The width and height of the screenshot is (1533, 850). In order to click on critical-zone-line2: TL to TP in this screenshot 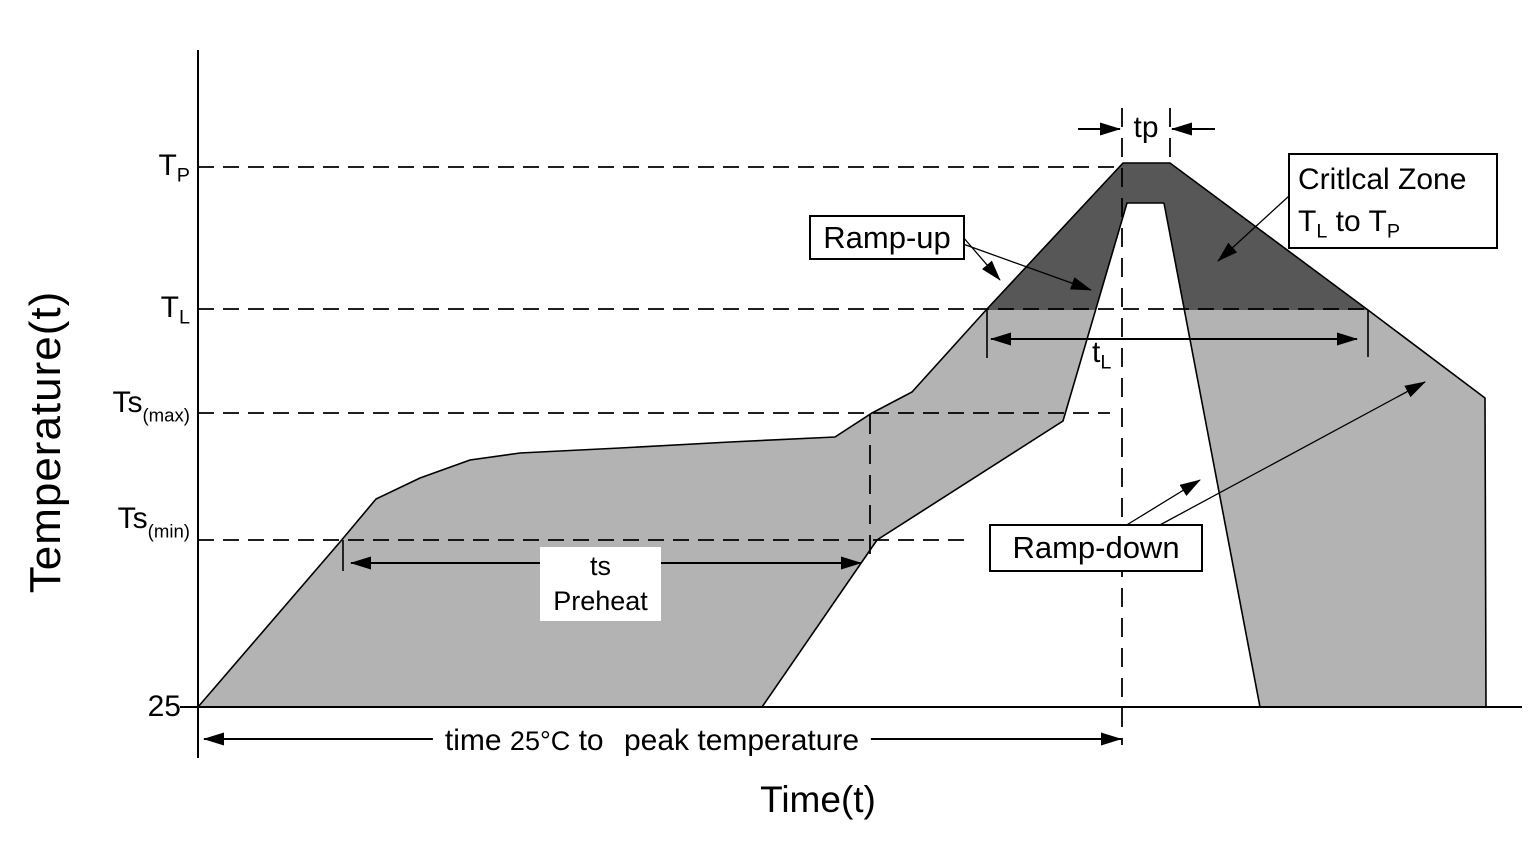, I will do `click(1349, 224)`.